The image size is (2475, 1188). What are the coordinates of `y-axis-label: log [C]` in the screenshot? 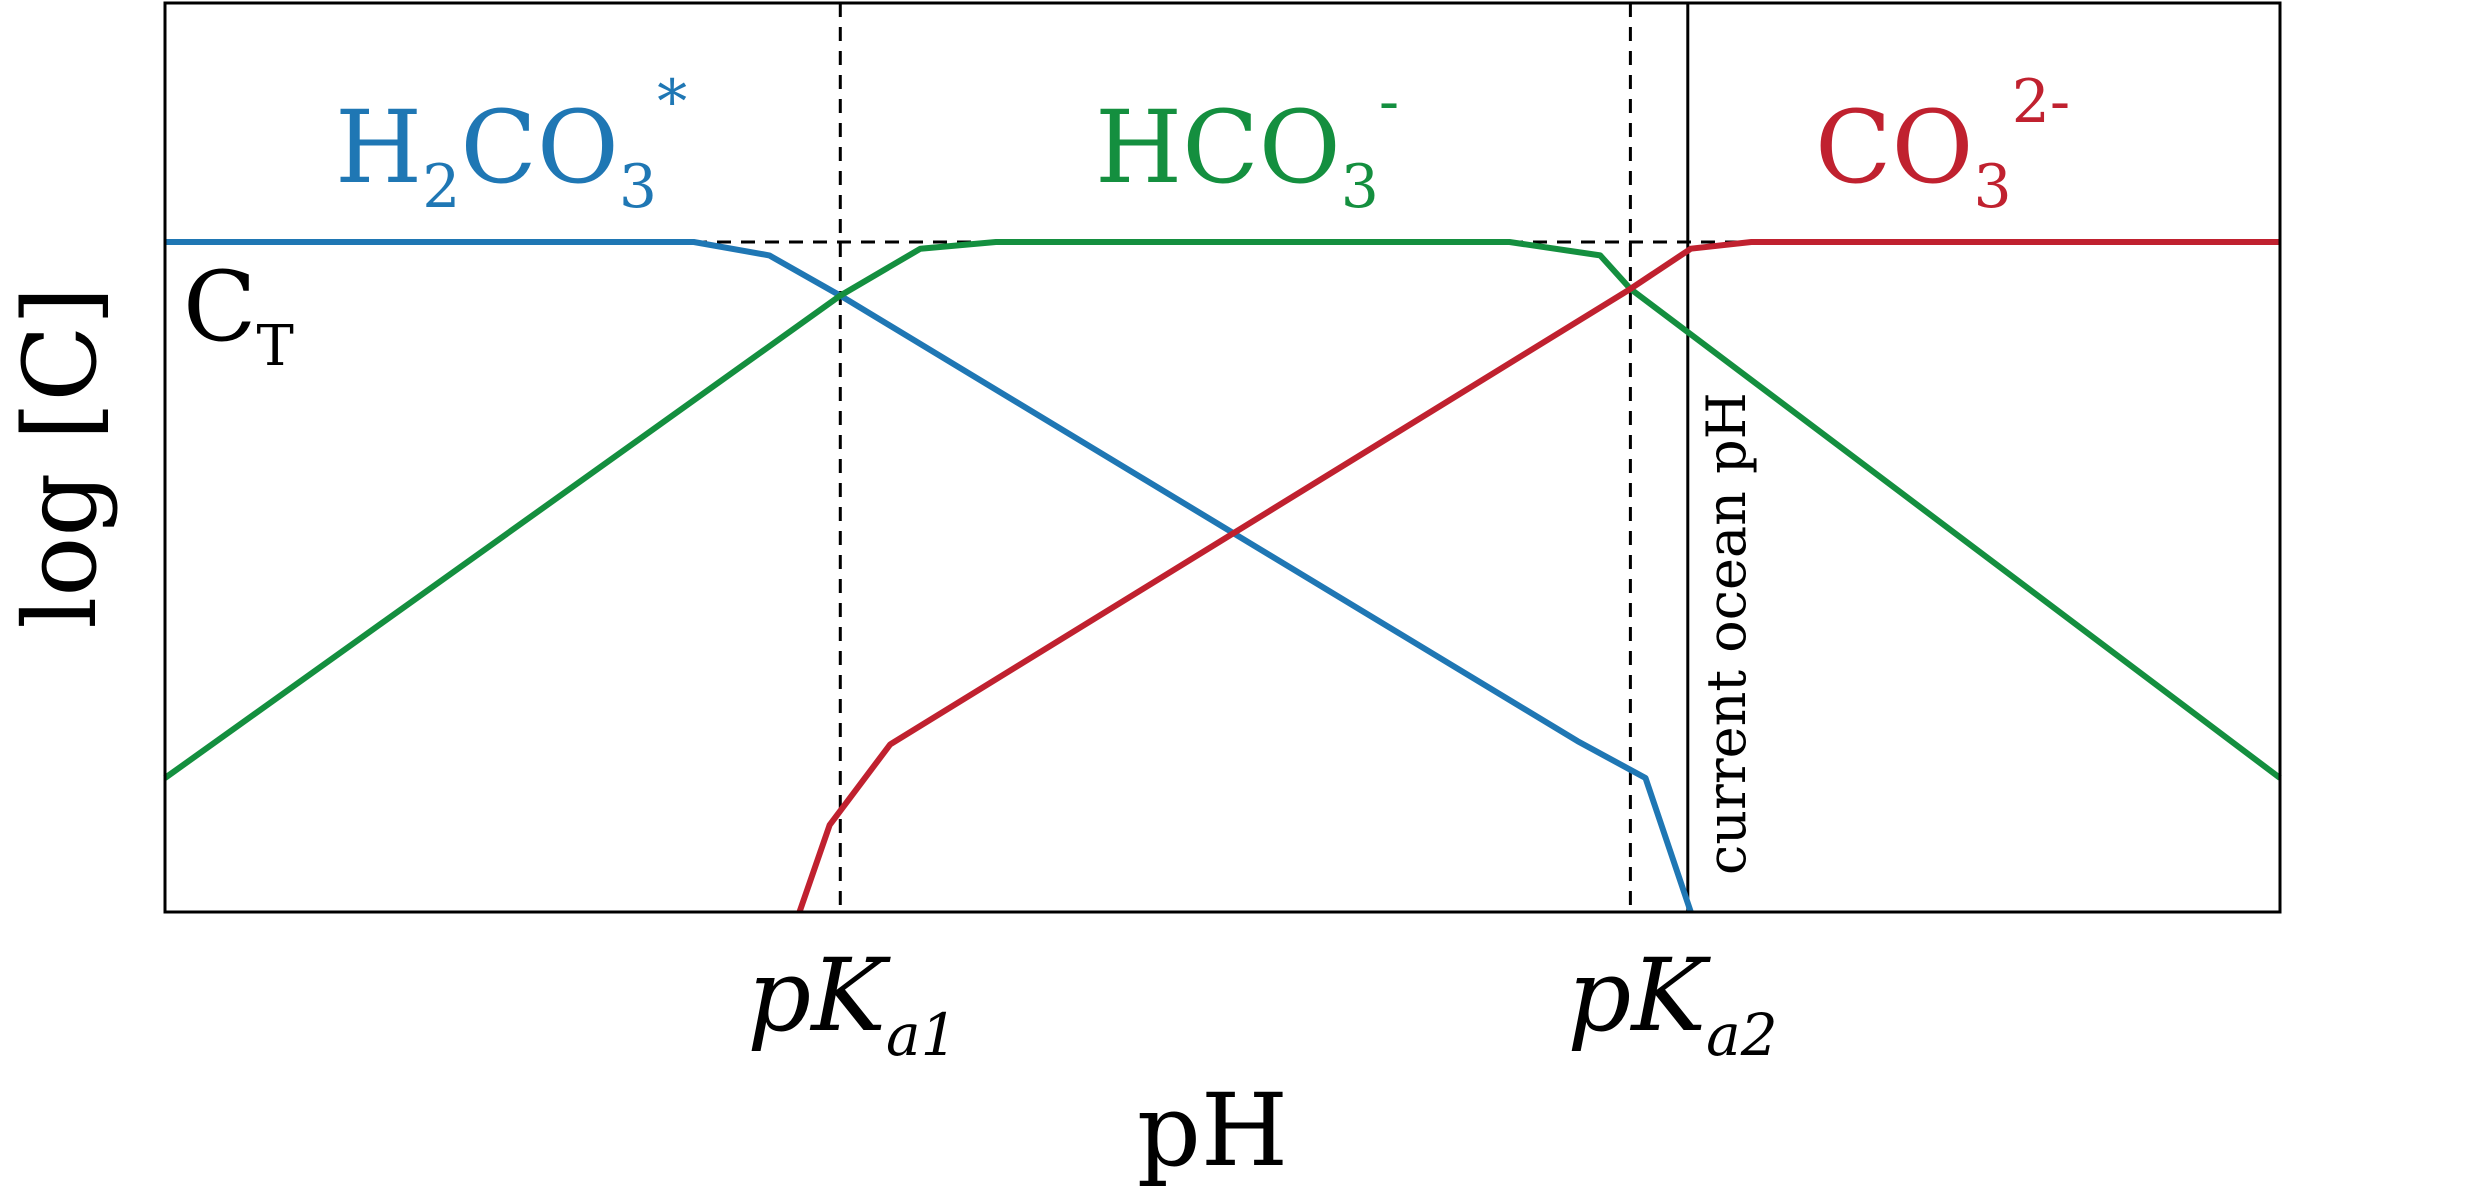 It's located at (60, 457).